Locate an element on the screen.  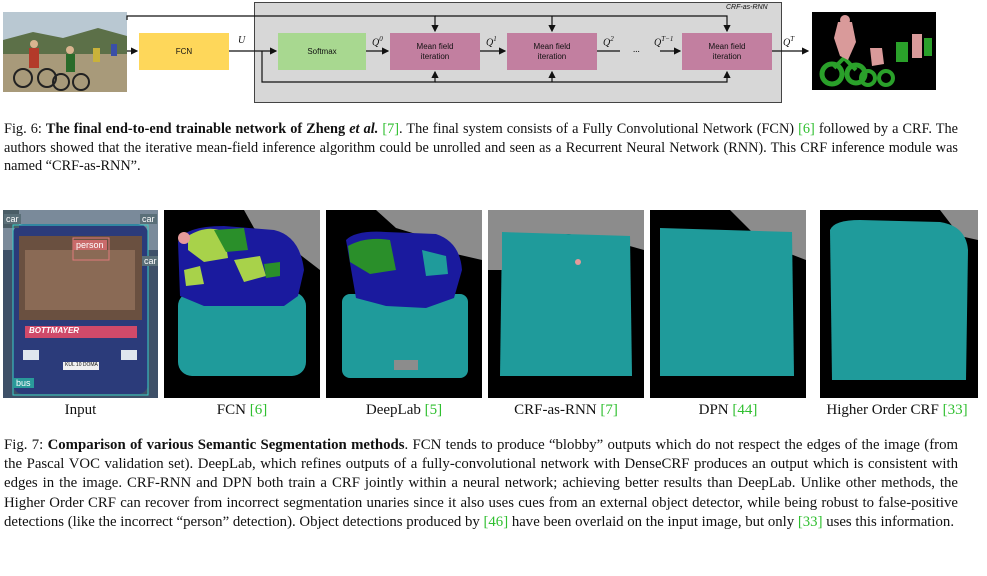
cyclists-input-image is located at coordinates (65, 52).